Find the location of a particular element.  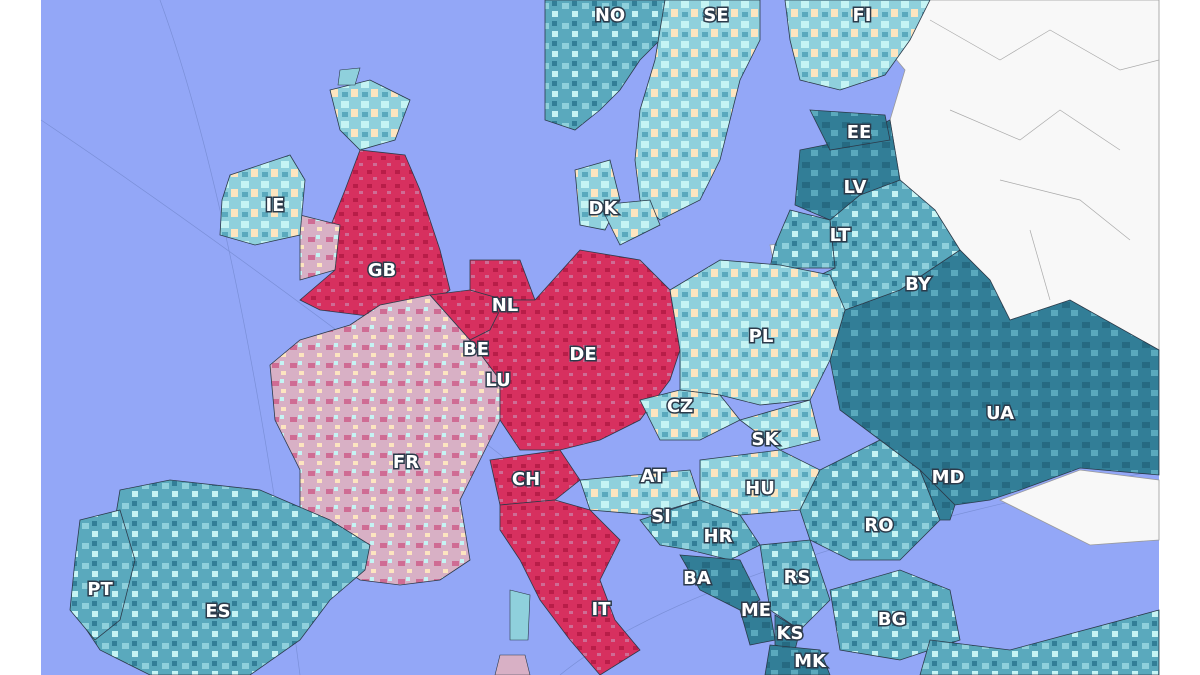

country-label-no: NO is located at coordinates (610, 15).